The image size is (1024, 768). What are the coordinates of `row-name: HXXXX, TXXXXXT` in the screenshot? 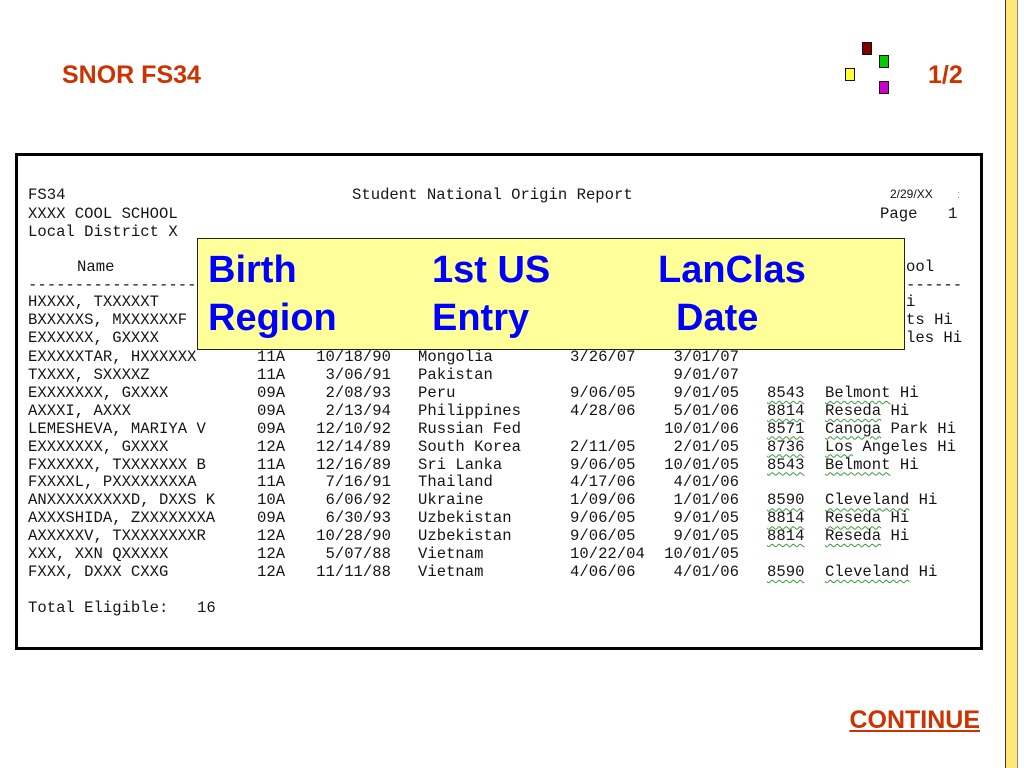 It's located at (94, 302).